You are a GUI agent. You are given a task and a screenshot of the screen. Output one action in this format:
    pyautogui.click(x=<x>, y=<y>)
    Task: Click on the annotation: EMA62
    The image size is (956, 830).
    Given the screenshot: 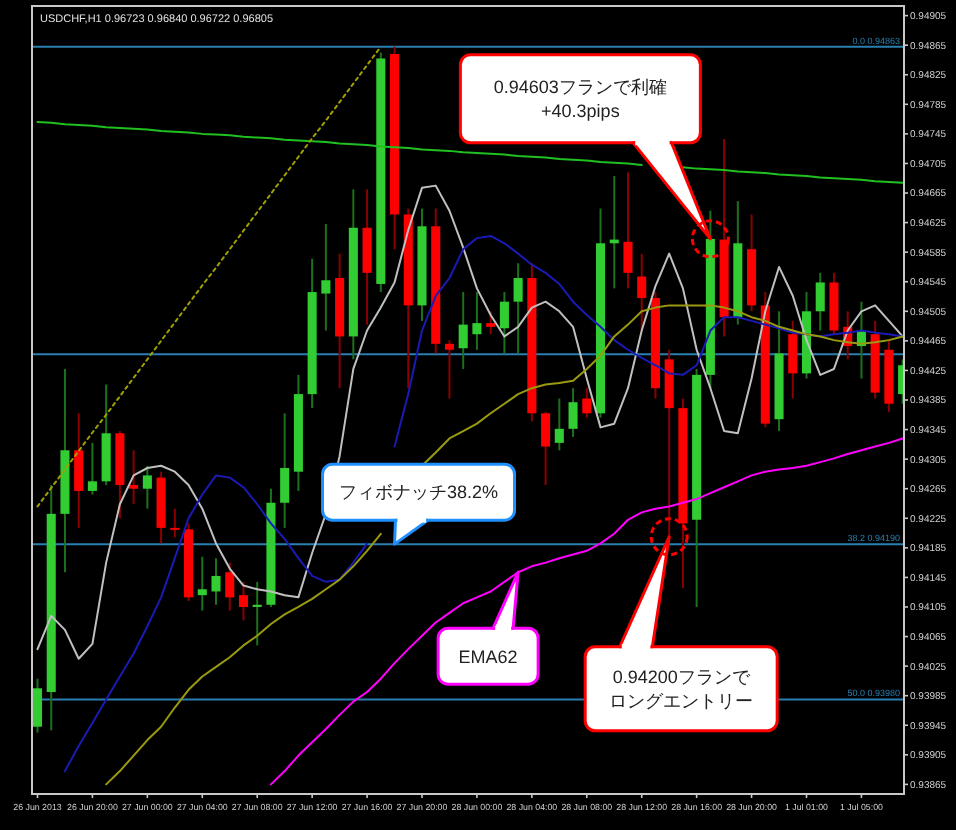 What is the action you would take?
    pyautogui.click(x=488, y=656)
    